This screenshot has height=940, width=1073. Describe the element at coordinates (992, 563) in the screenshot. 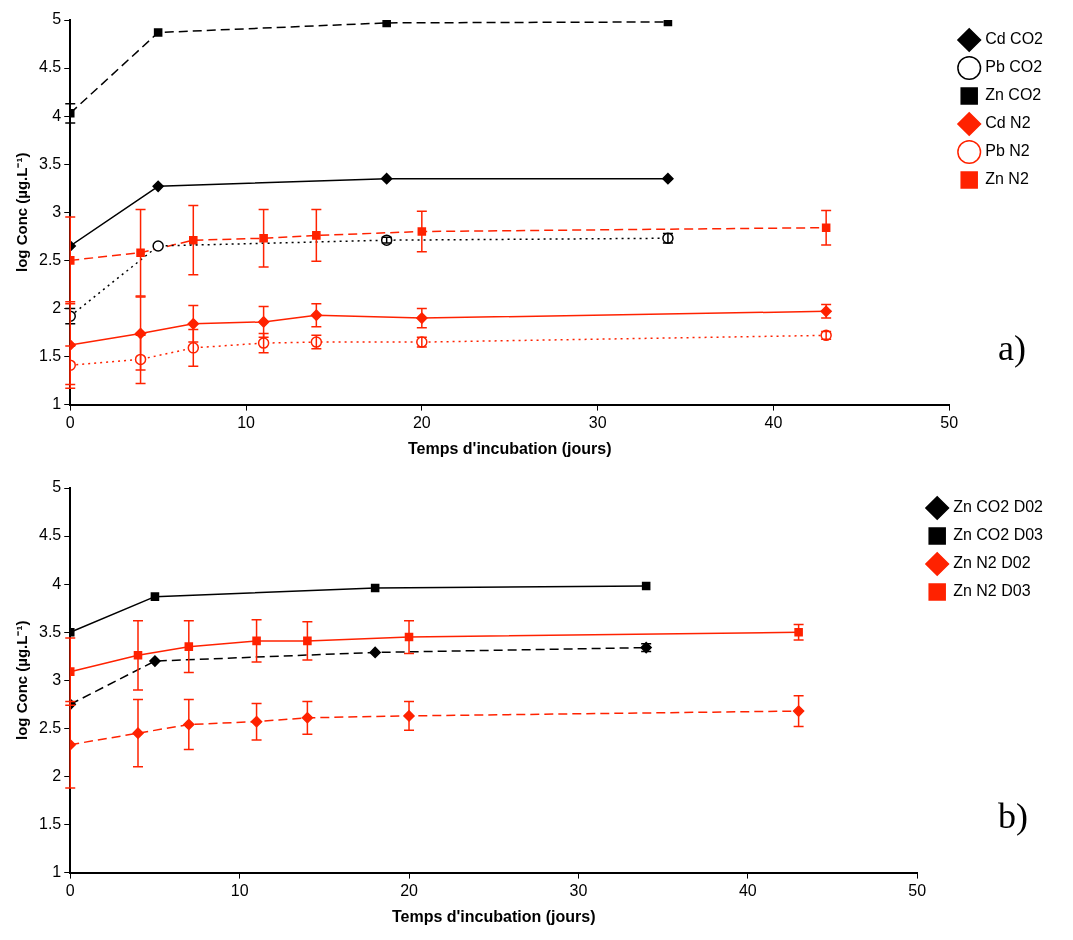

I see `legend-label: Zn N2 D02` at that location.